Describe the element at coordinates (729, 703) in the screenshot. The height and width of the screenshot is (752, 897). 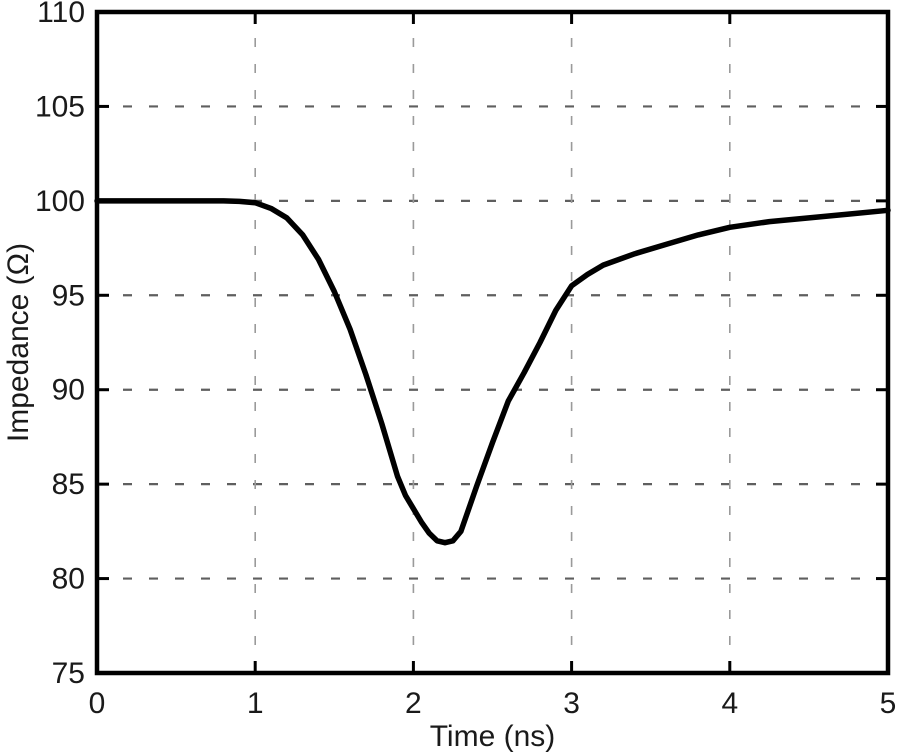
I see `x-tick-label: 4` at that location.